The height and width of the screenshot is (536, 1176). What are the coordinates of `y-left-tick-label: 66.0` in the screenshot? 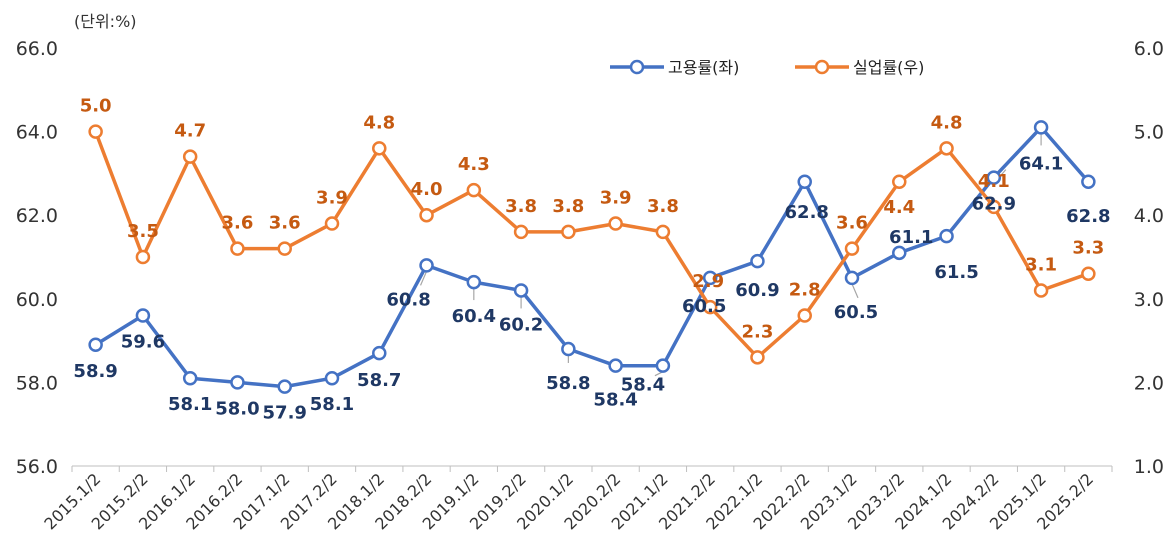 It's located at (37, 49).